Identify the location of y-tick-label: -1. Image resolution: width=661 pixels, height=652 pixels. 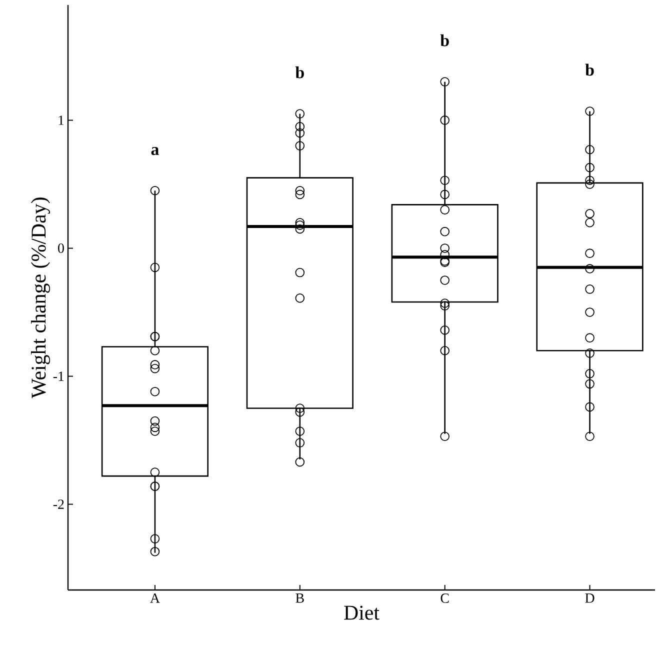
(58, 376).